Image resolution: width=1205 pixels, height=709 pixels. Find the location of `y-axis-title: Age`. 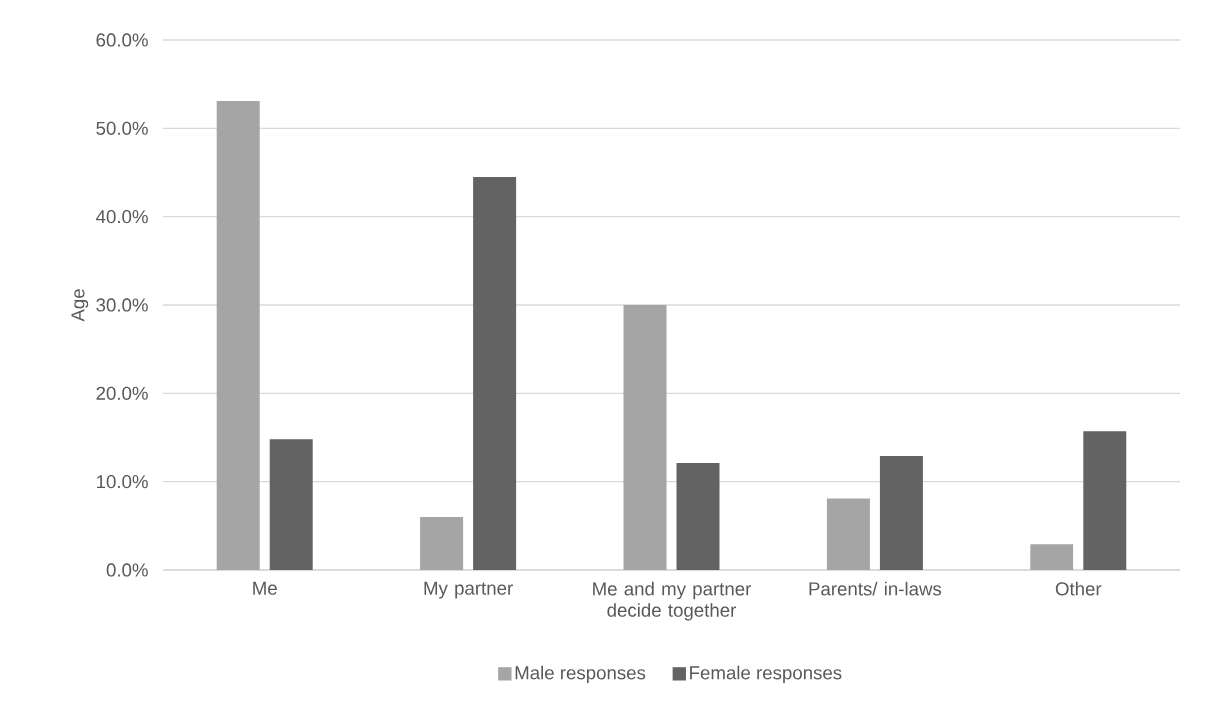

y-axis-title: Age is located at coordinates (80, 305).